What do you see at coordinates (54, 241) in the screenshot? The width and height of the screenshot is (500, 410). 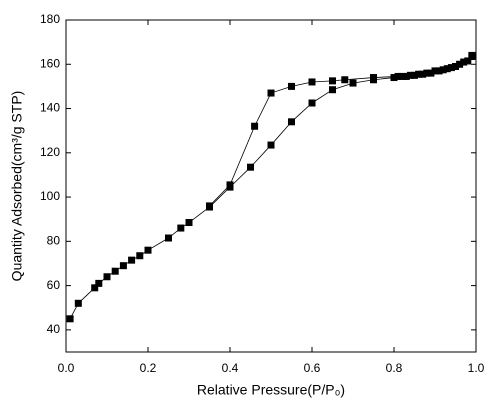 I see `y-tick-label: 80` at bounding box center [54, 241].